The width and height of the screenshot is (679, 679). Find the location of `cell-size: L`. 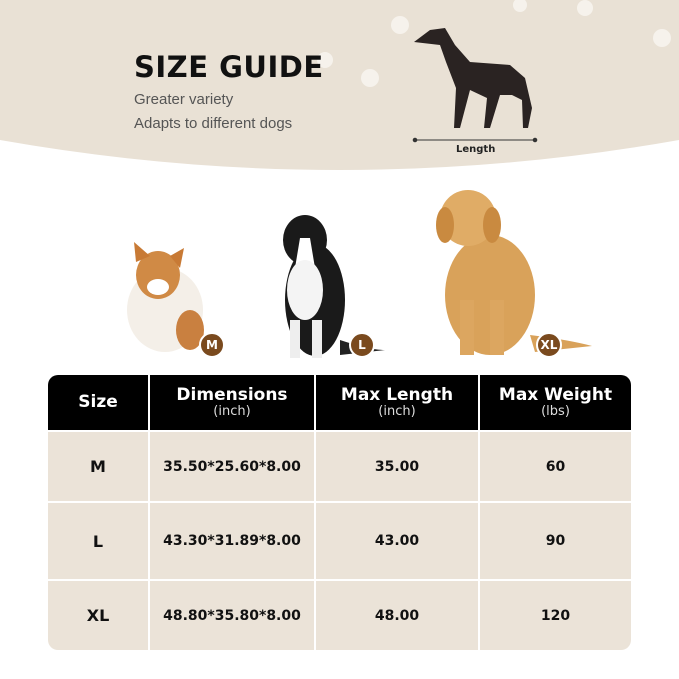

cell-size: L is located at coordinates (98, 540).